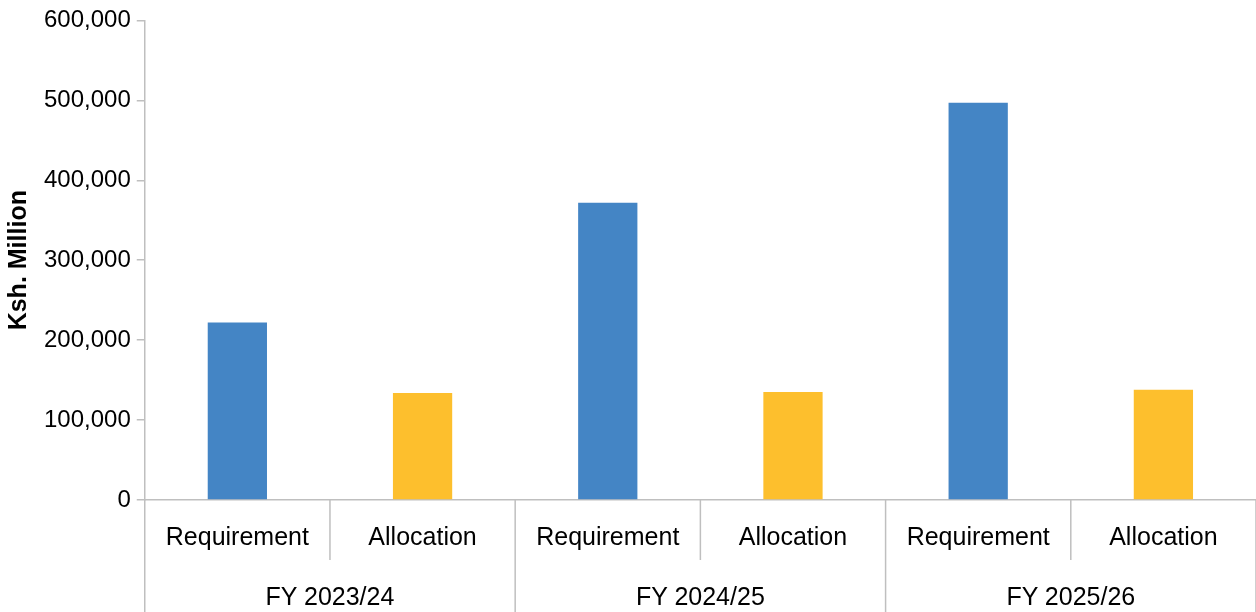 Image resolution: width=1256 pixels, height=612 pixels. I want to click on y-tick-label: 600,000, so click(87, 19).